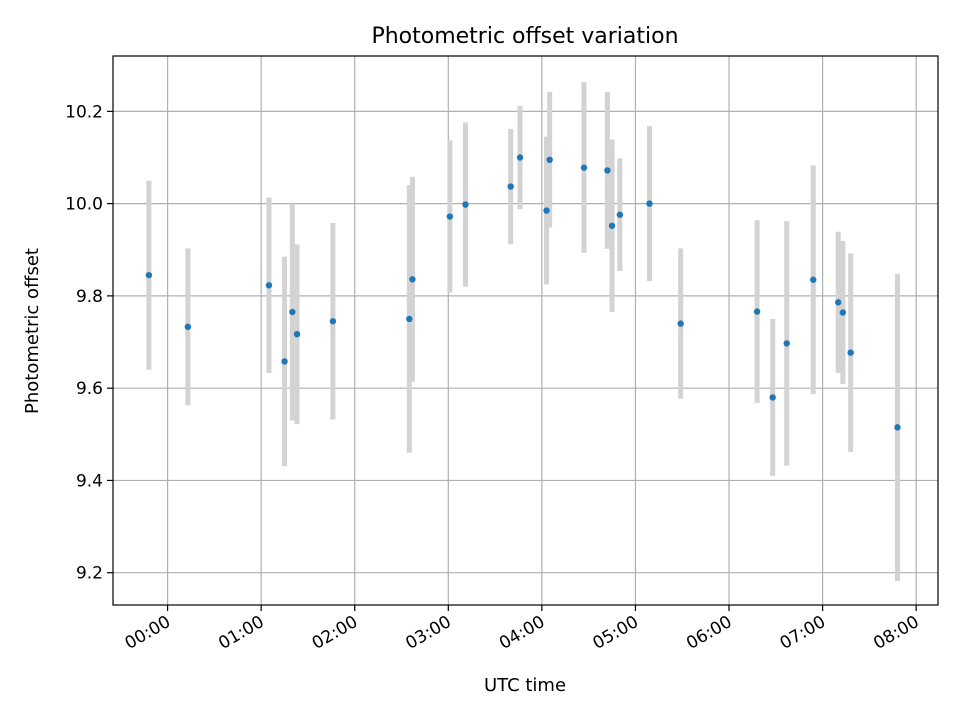 This screenshot has height=720, width=960. Describe the element at coordinates (709, 633) in the screenshot. I see `x-tick-label: 06:00` at that location.